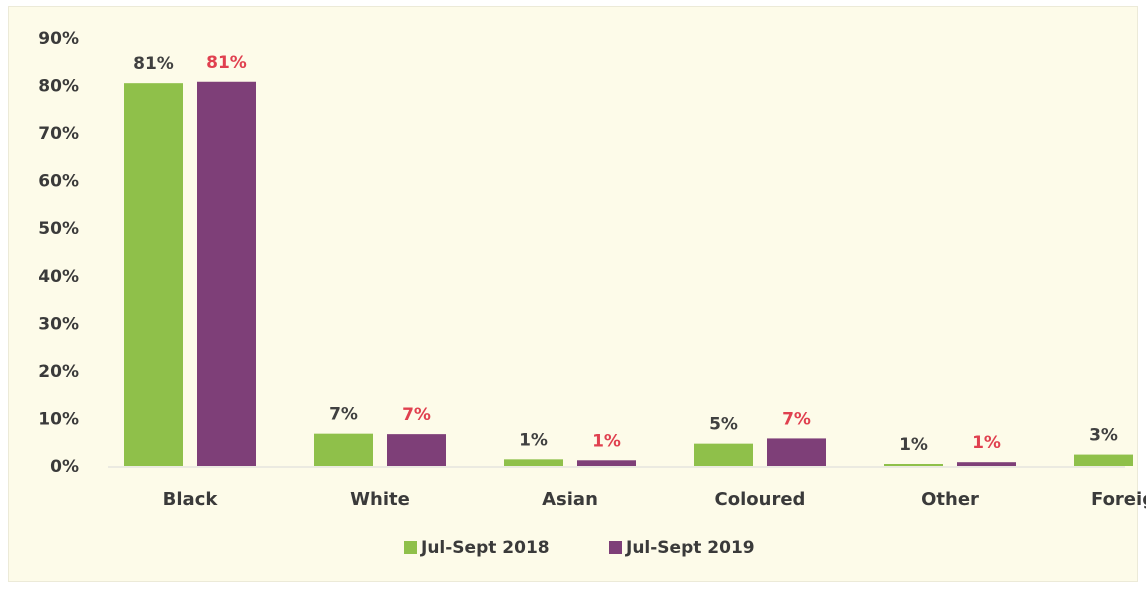 The width and height of the screenshot is (1146, 589). I want to click on category-label: White, so click(380, 499).